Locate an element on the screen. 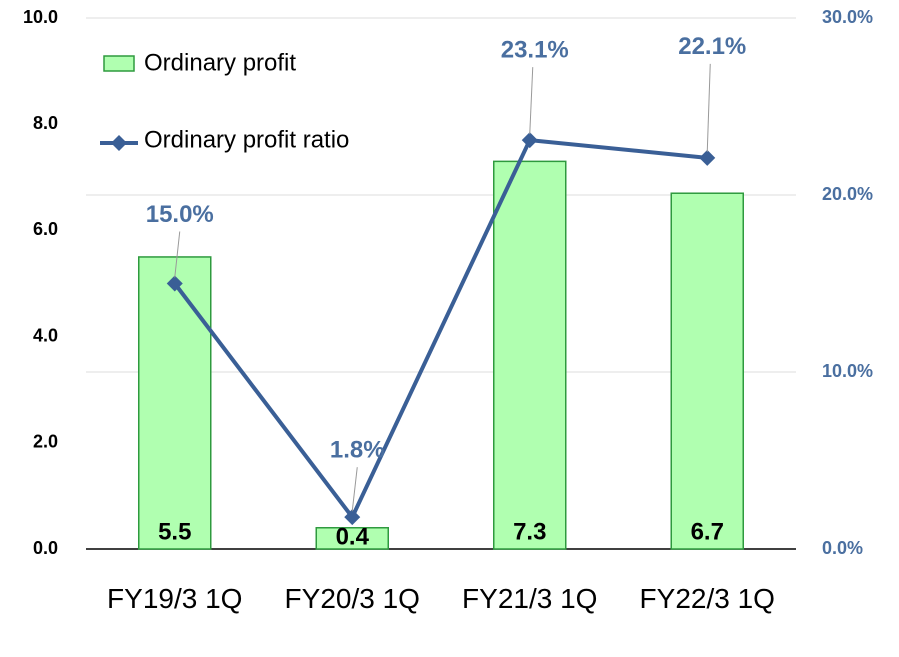  line-label: 15.0% is located at coordinates (180, 214).